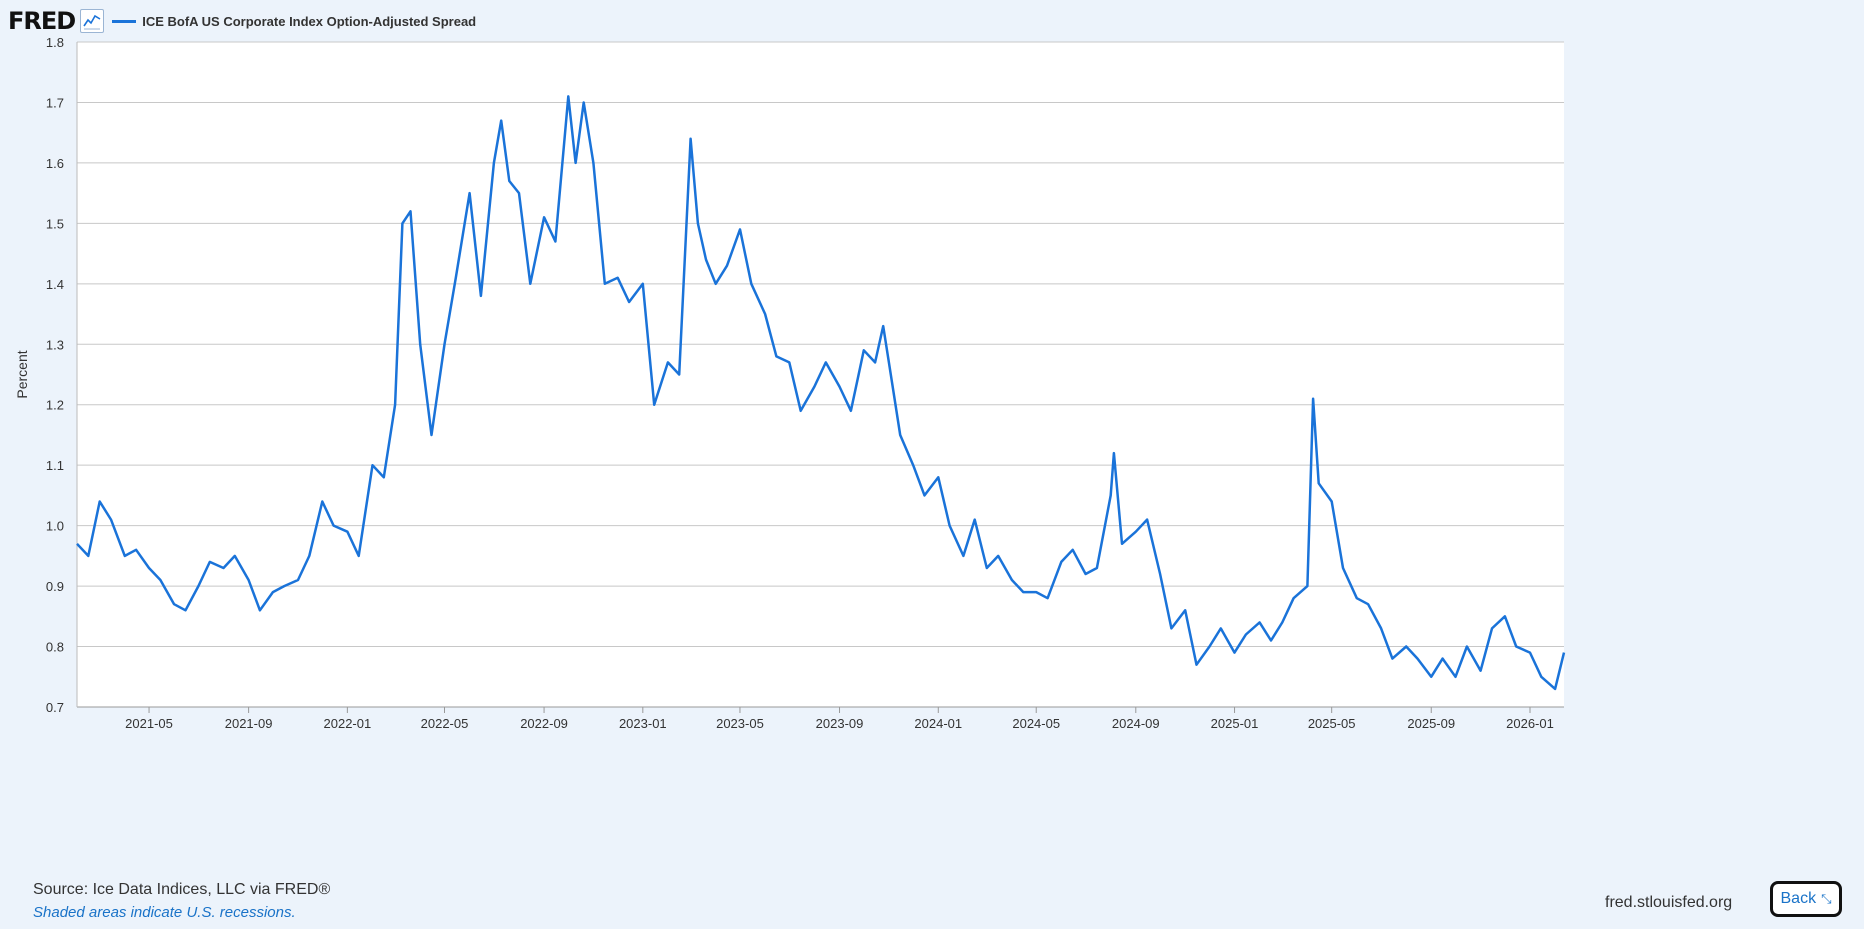 The width and height of the screenshot is (1864, 929). I want to click on x-tick-label: 2021-05, so click(149, 723).